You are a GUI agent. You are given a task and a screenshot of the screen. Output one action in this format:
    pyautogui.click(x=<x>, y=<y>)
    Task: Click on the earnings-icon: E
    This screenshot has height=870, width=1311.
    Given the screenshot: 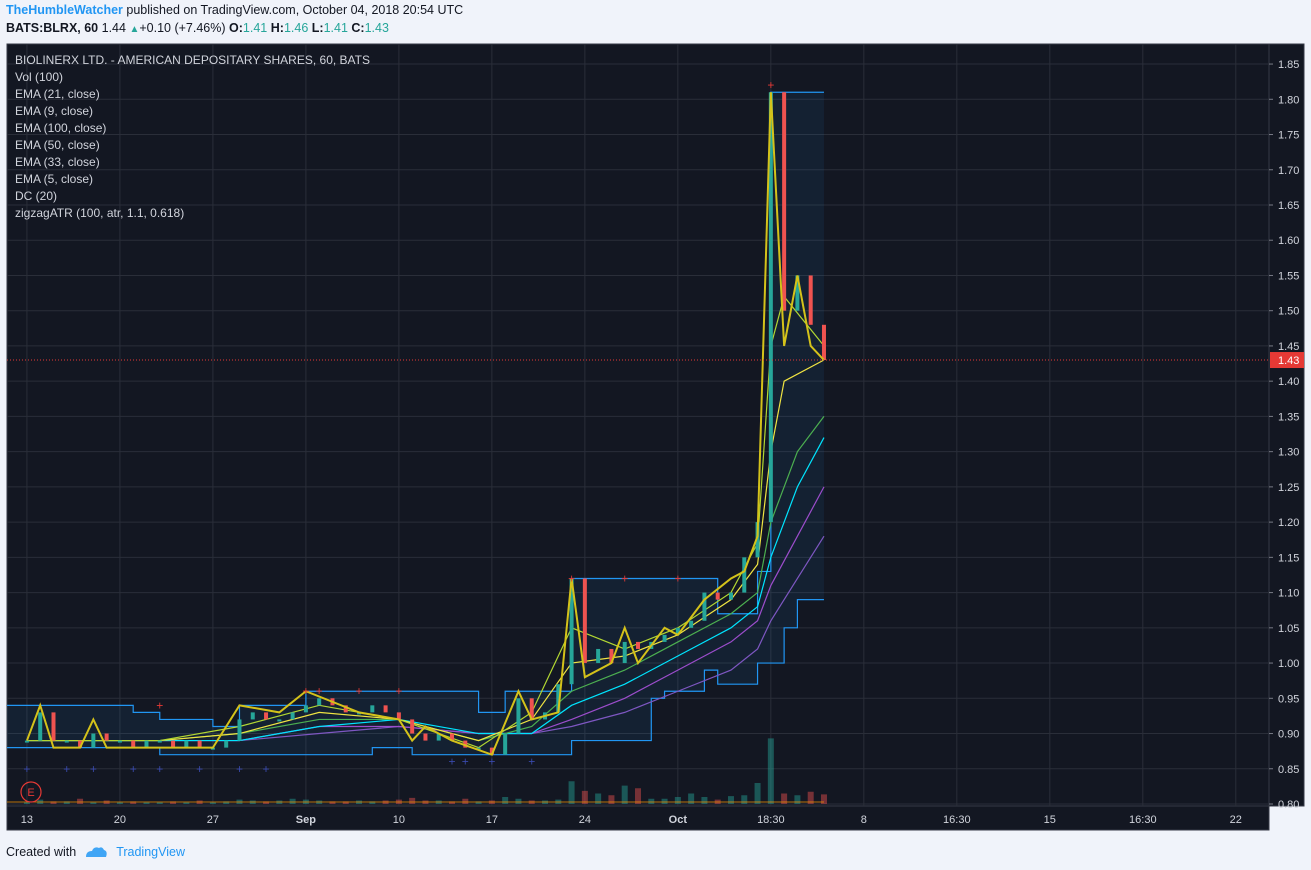 What is the action you would take?
    pyautogui.click(x=31, y=792)
    